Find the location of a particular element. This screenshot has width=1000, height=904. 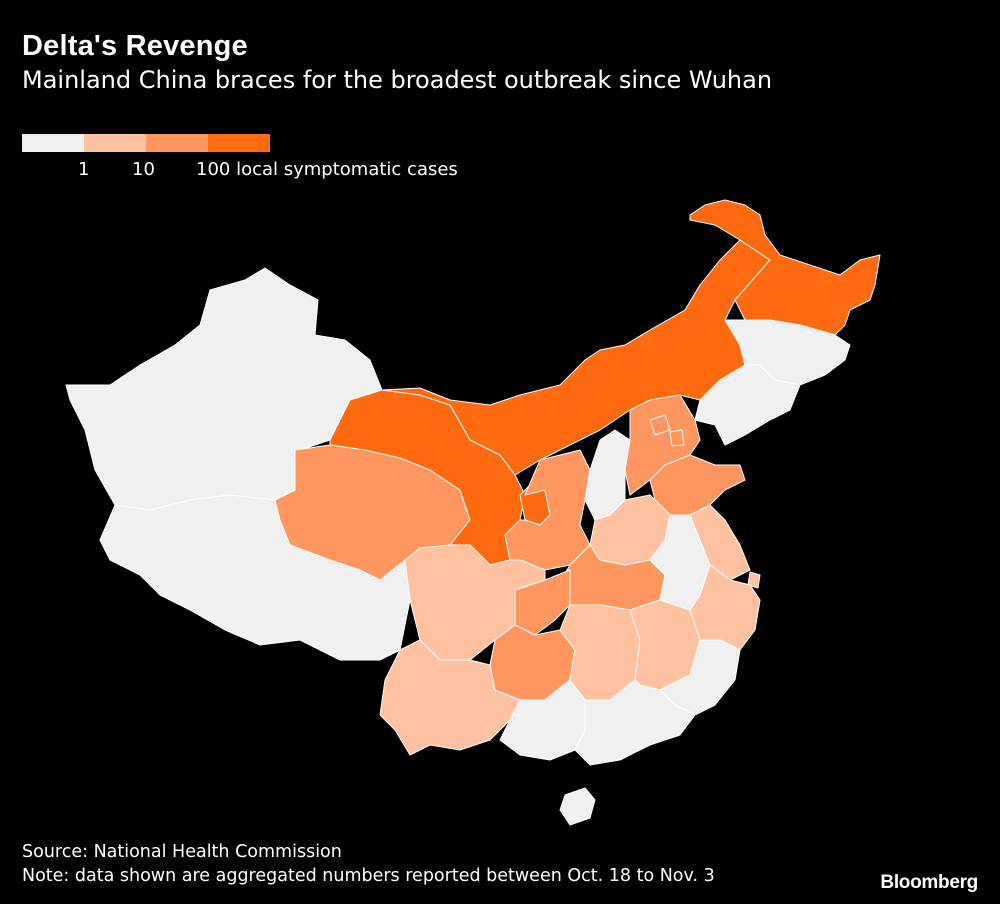

legend-swatch-high is located at coordinates (239, 143).